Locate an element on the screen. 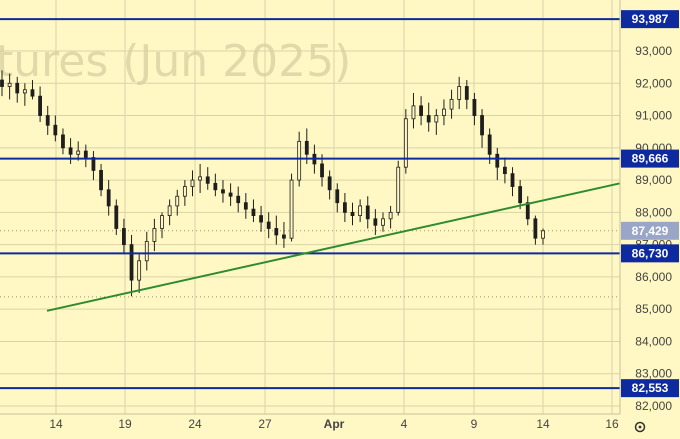 The height and width of the screenshot is (439, 680). y-tick-label: 85,000 is located at coordinates (653, 309).